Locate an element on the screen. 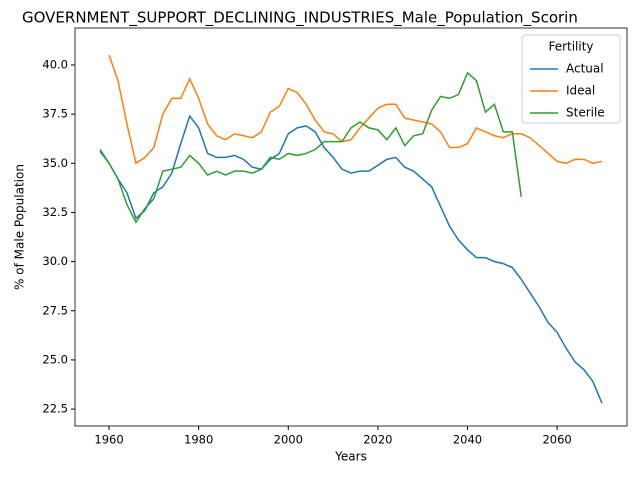 This screenshot has height=480, width=640. y-tick-label: 37.5 is located at coordinates (55, 114).